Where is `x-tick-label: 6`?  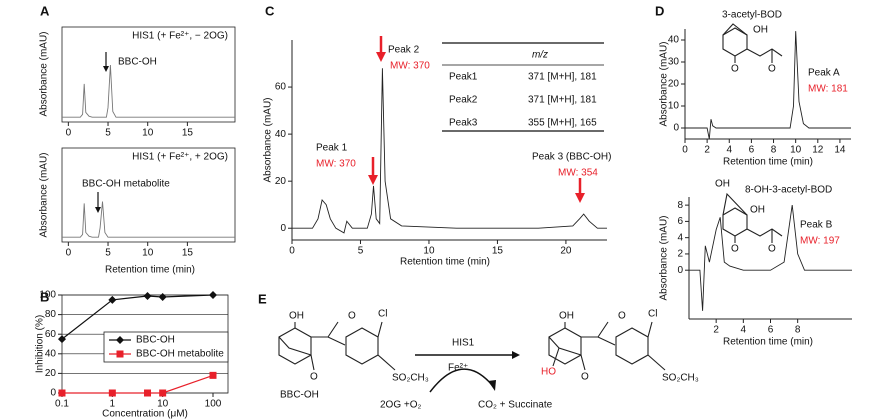 x-tick-label: 6 is located at coordinates (771, 330).